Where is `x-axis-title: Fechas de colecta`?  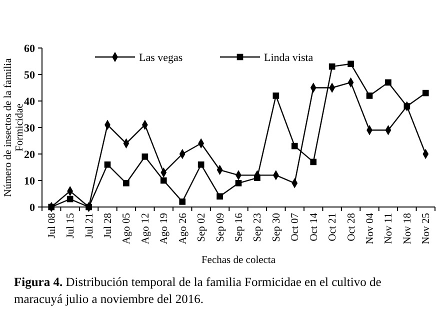 x-axis-title: Fechas de colecta is located at coordinates (238, 260).